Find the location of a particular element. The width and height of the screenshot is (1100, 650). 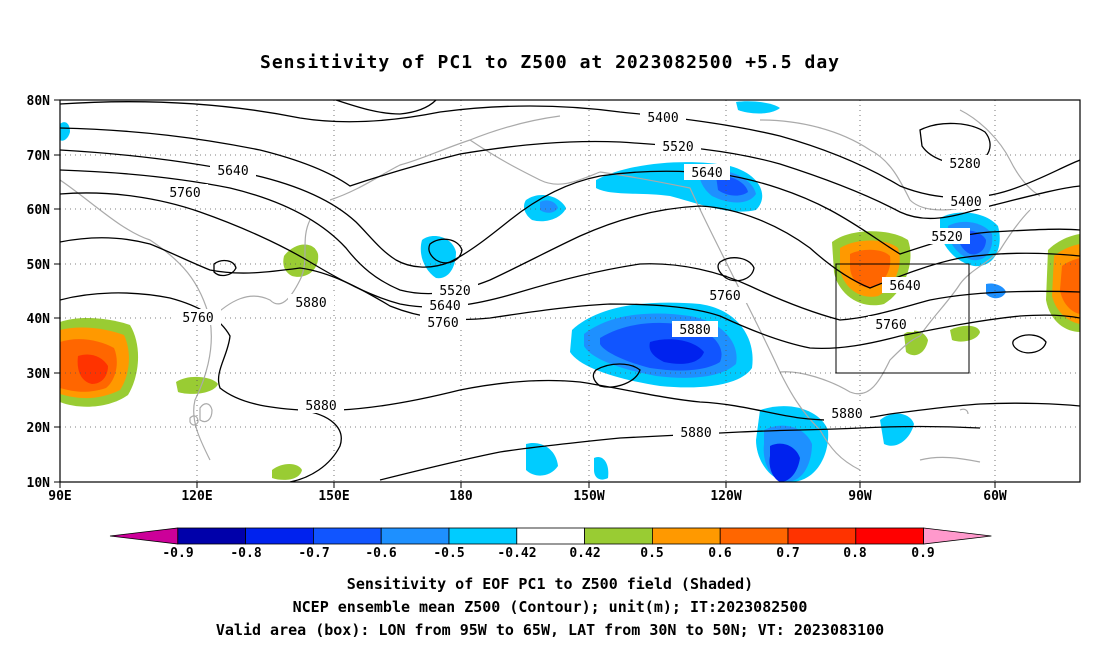

lat-label: 30N is located at coordinates (39, 374).